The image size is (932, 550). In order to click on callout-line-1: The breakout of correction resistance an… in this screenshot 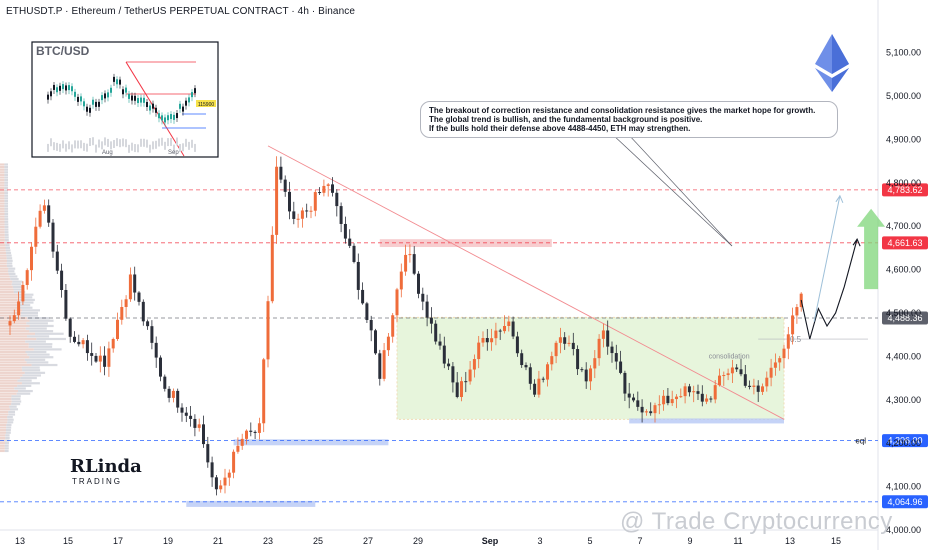, I will do `click(622, 110)`.